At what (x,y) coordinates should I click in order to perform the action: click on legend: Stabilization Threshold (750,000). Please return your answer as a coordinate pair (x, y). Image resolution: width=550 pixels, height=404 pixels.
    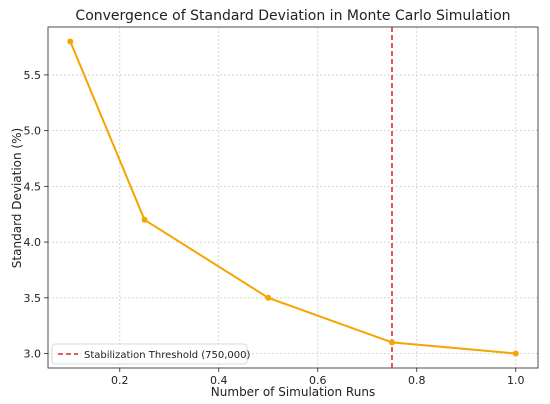
    Looking at the image, I should click on (151, 354).